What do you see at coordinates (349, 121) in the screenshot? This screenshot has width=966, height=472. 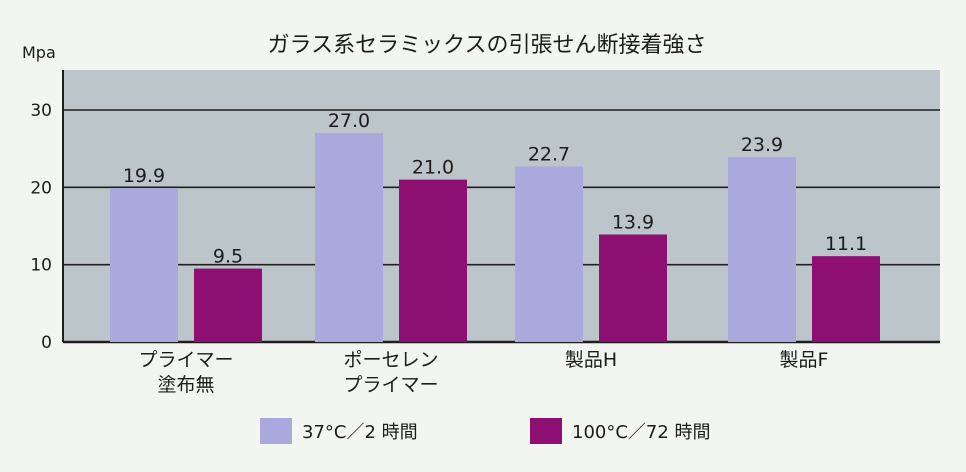 I see `data-label: 27.0` at bounding box center [349, 121].